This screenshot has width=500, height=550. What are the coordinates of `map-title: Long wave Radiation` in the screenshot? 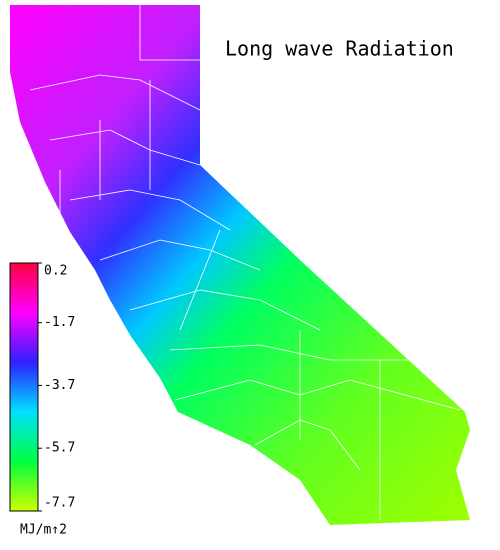 It's located at (339, 49).